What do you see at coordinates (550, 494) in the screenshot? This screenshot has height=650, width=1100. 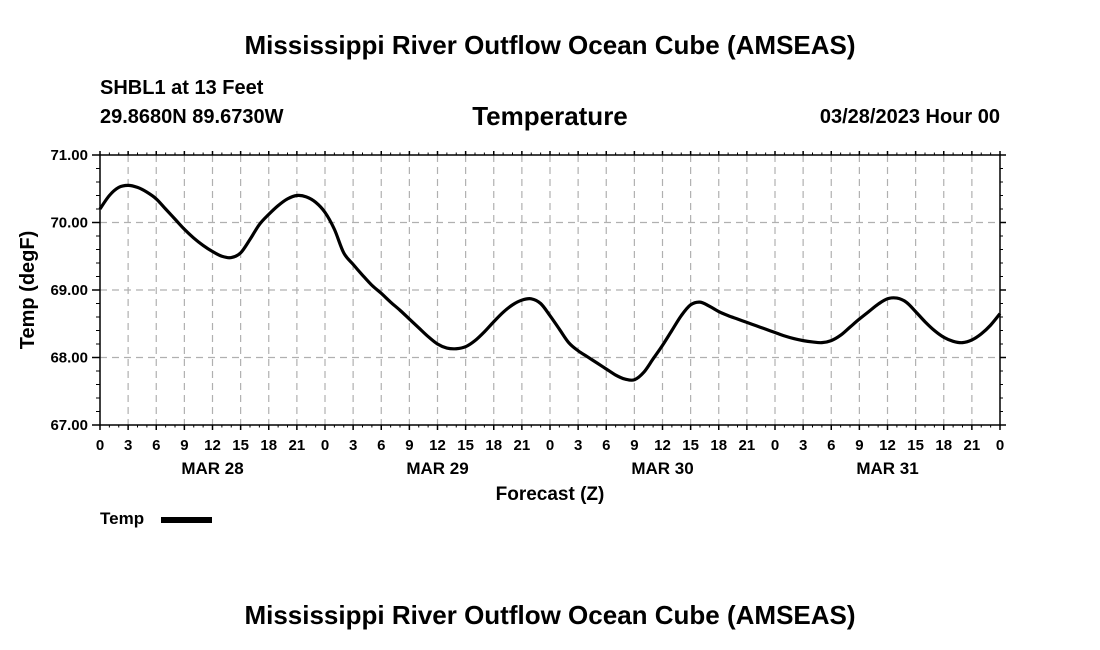 I see `x-axis-title: Forecast (Z)` at bounding box center [550, 494].